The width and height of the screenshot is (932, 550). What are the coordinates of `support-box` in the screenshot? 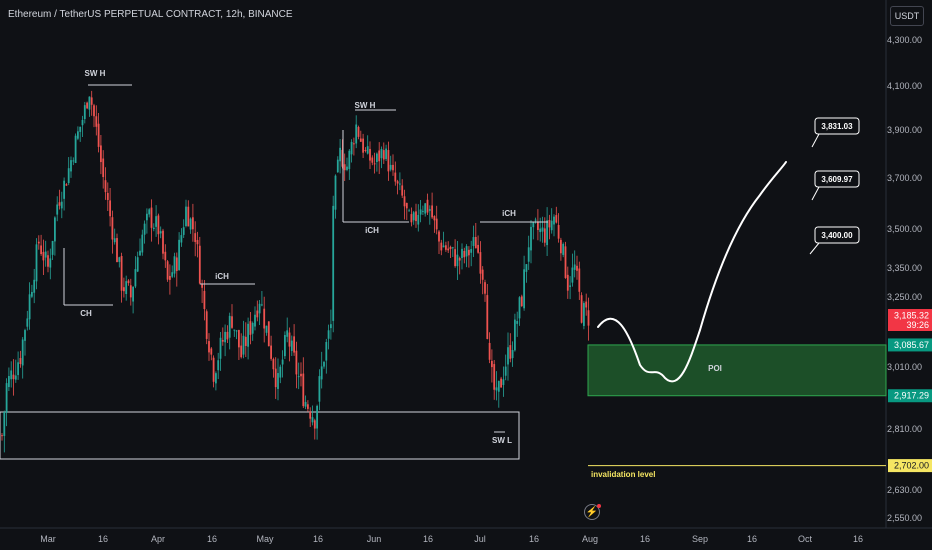 It's located at (260, 435).